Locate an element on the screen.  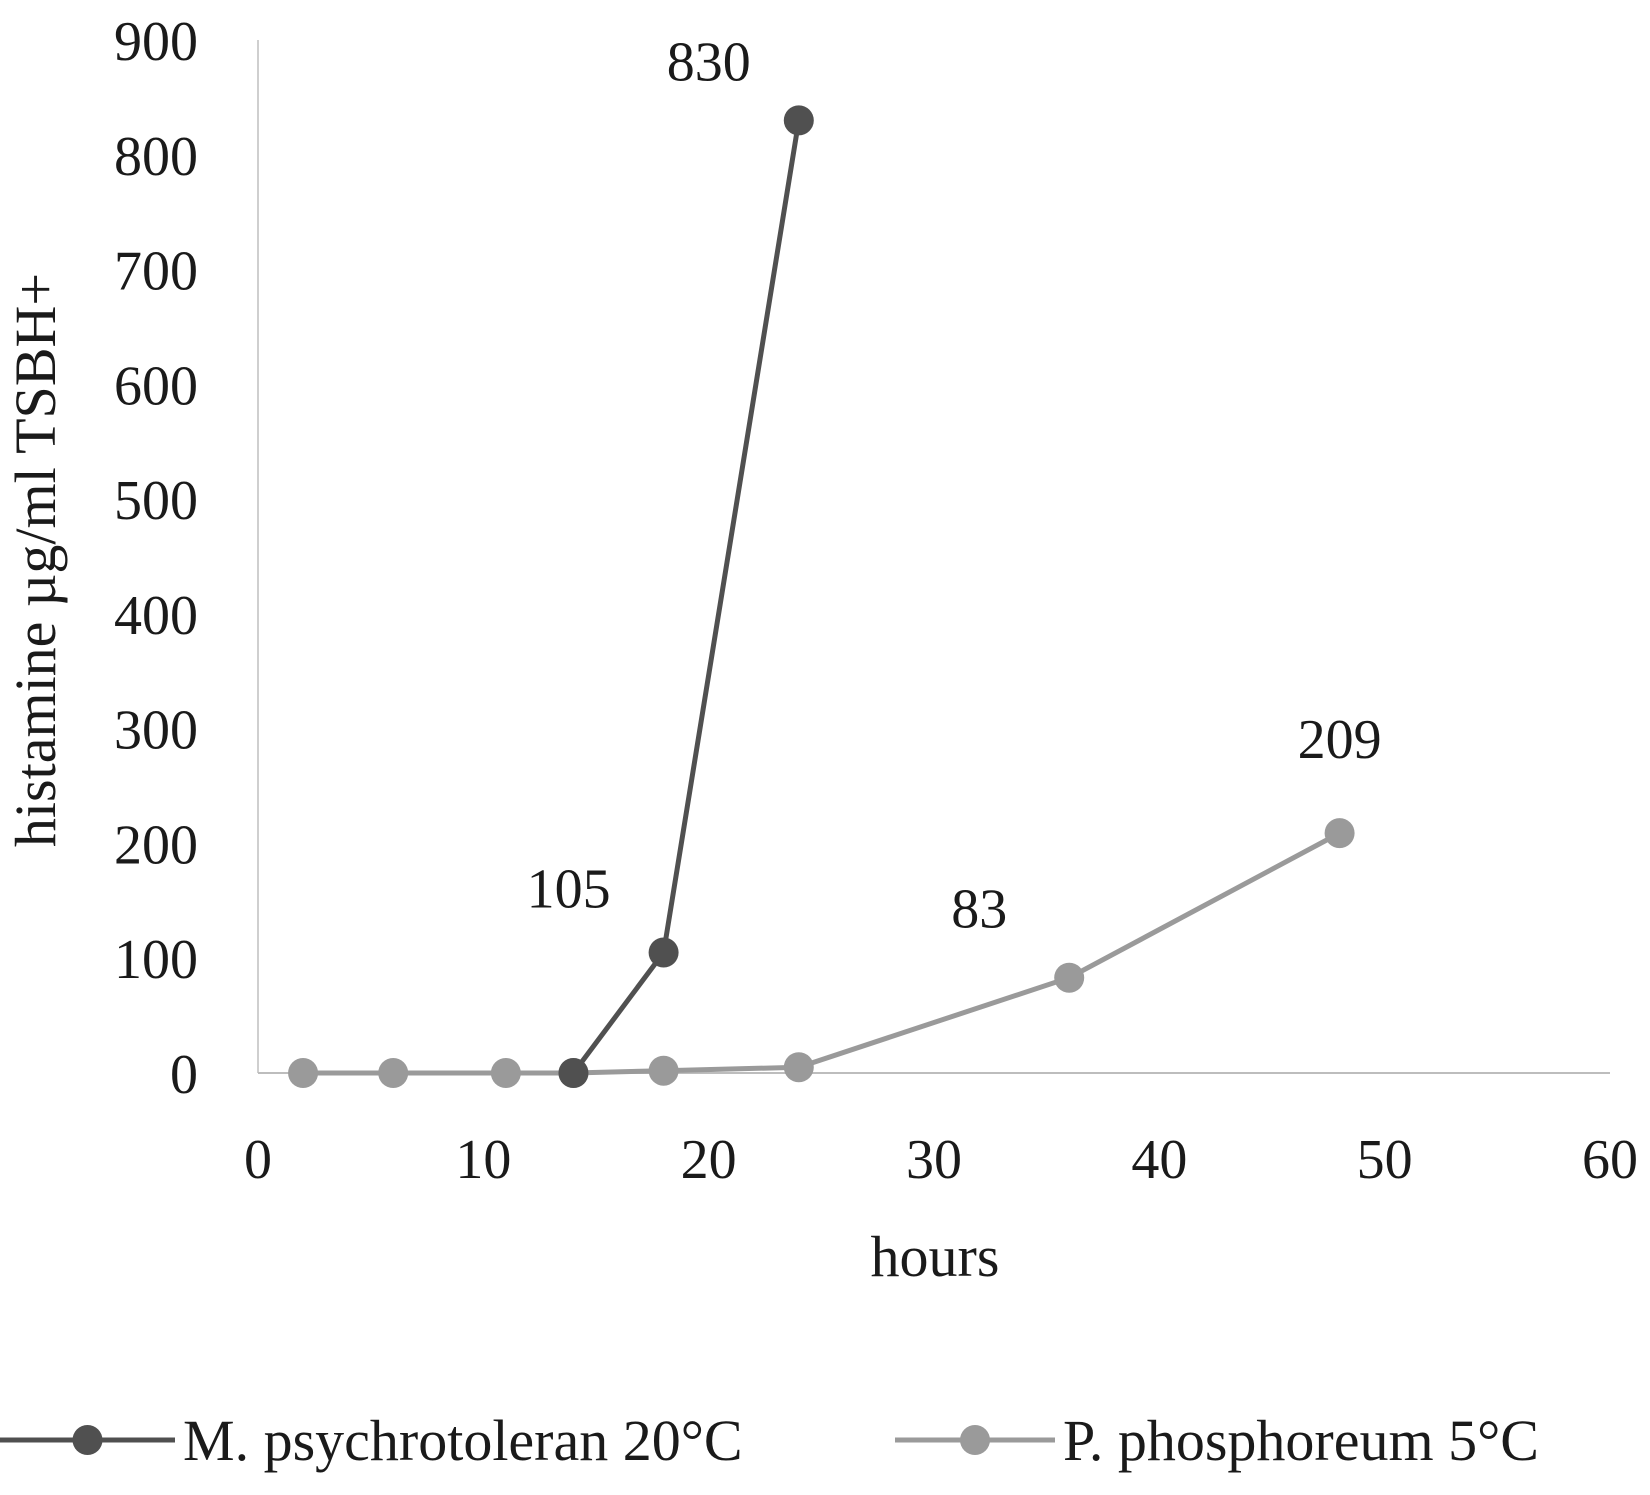
series-m-psychrotoleran-20-c is located at coordinates (686, 596).